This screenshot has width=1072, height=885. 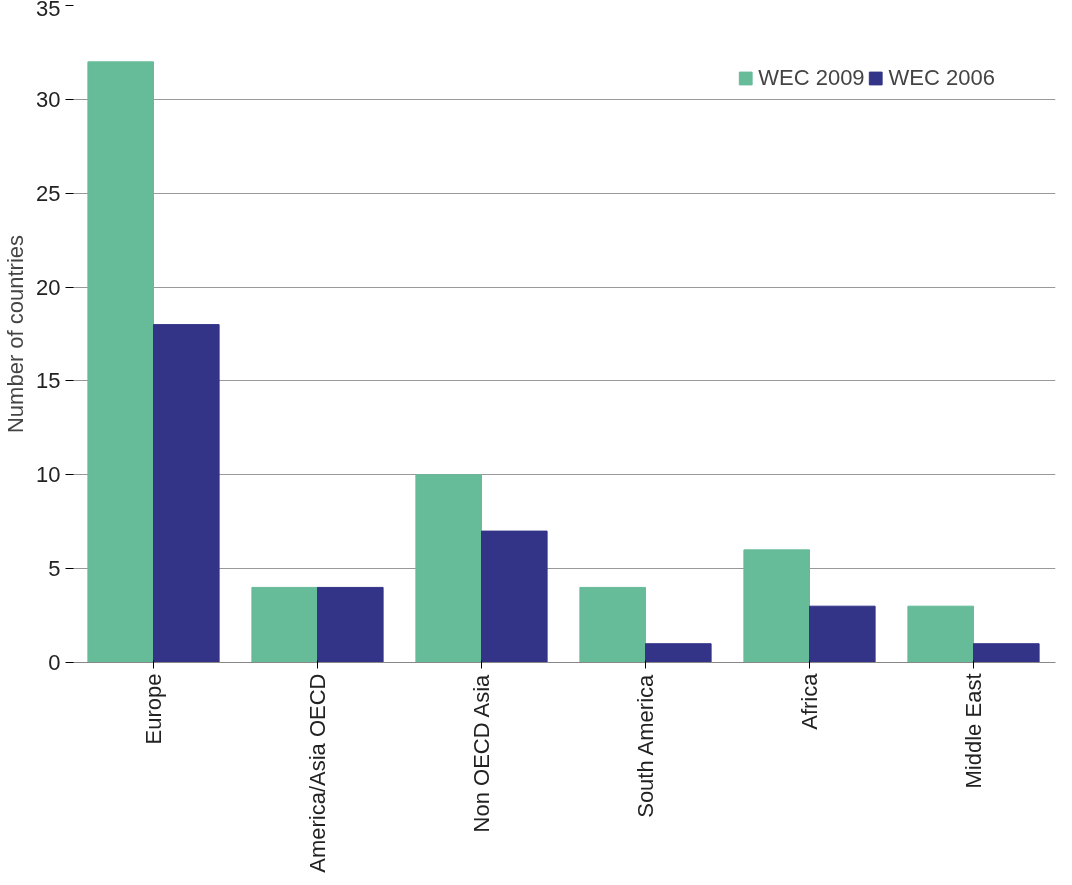 What do you see at coordinates (941, 78) in the screenshot?
I see `legend-label: WEC 2006` at bounding box center [941, 78].